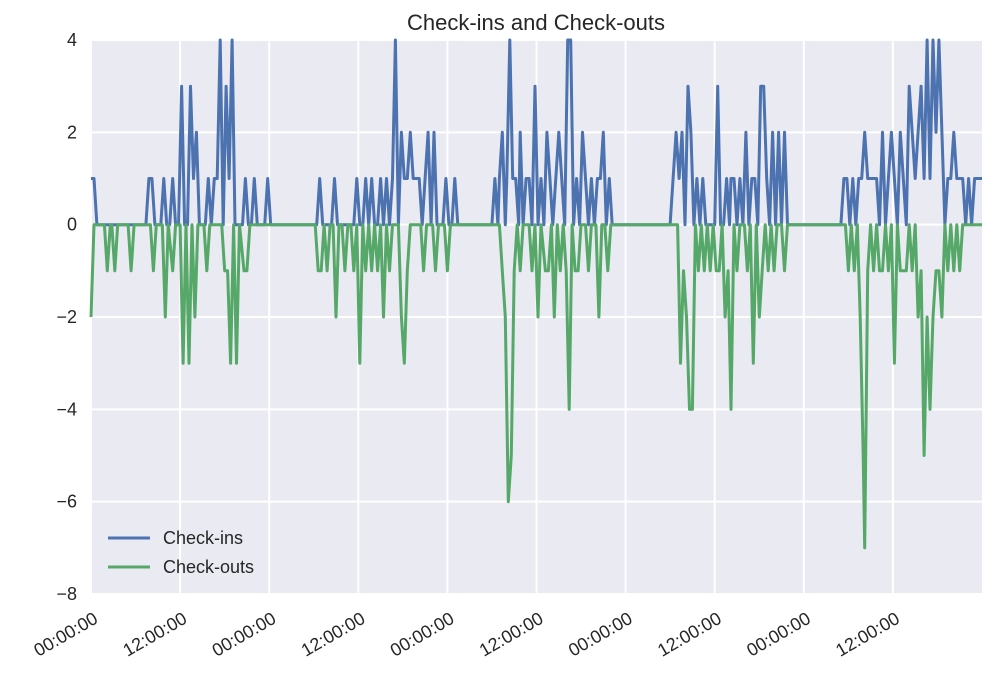 The image size is (997, 683). What do you see at coordinates (66, 594) in the screenshot?
I see `y-tick-label: −8` at bounding box center [66, 594].